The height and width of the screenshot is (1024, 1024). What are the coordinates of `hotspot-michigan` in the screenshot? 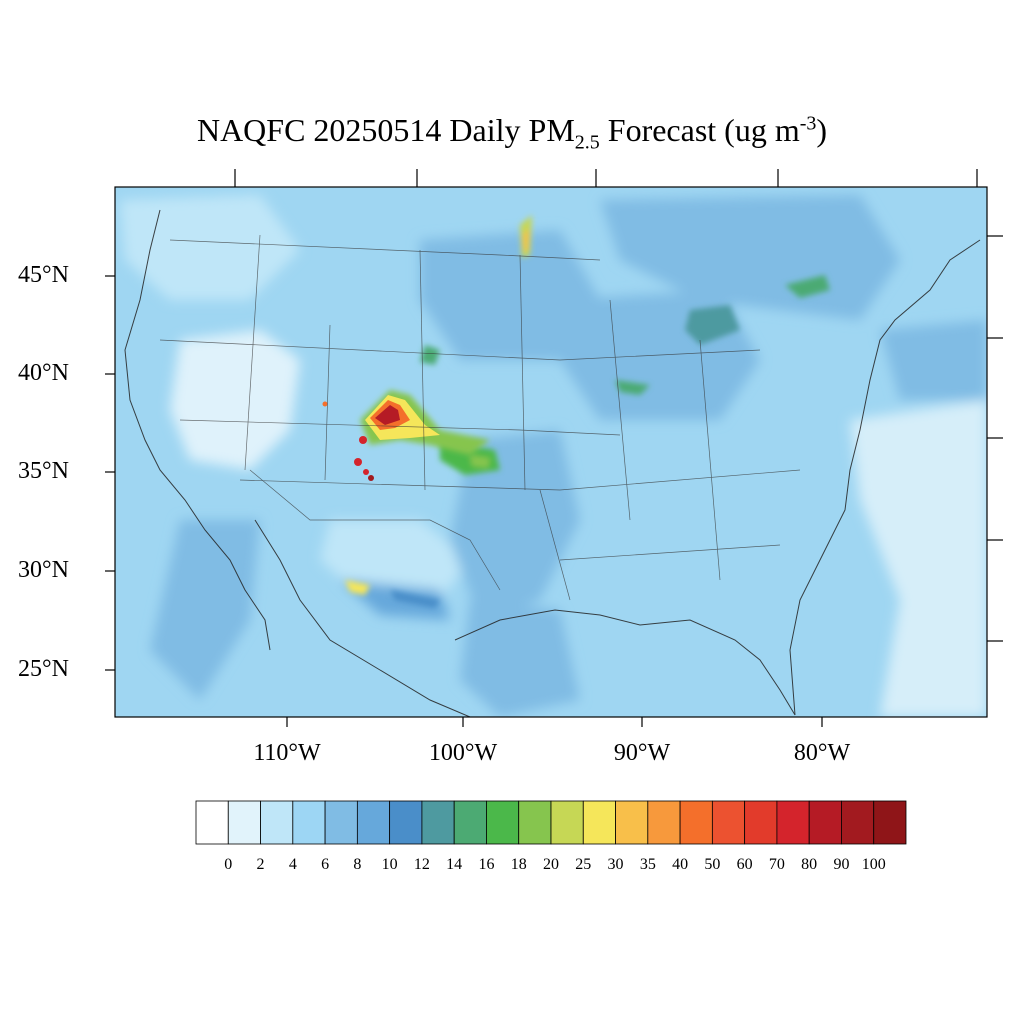 It's located at (712, 325).